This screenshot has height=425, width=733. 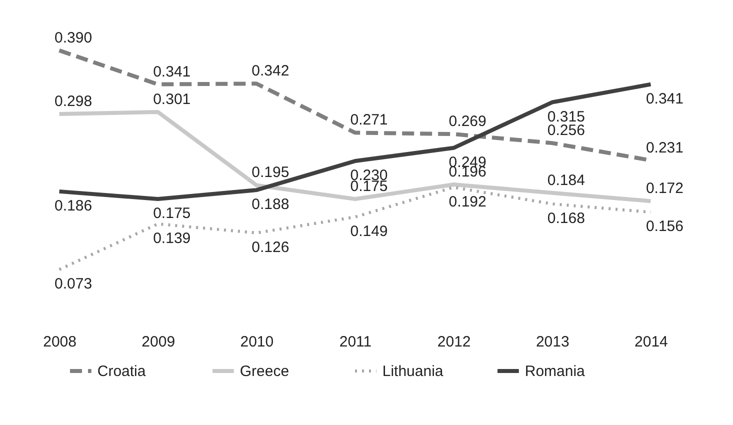 I want to click on data-label: 0.186, so click(x=73, y=205).